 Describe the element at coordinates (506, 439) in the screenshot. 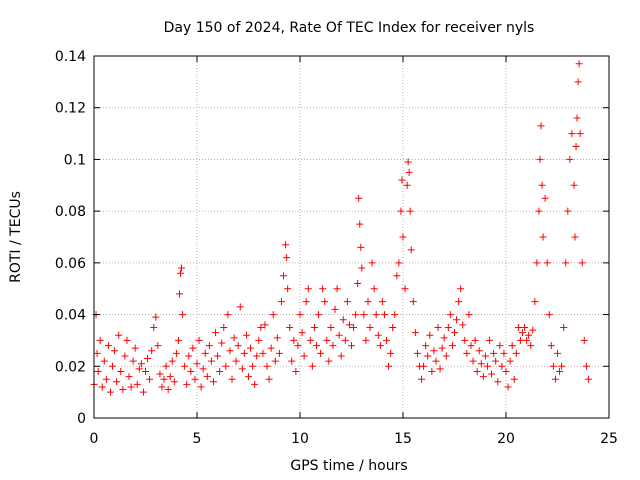

I see `x-tick-label: 20` at that location.